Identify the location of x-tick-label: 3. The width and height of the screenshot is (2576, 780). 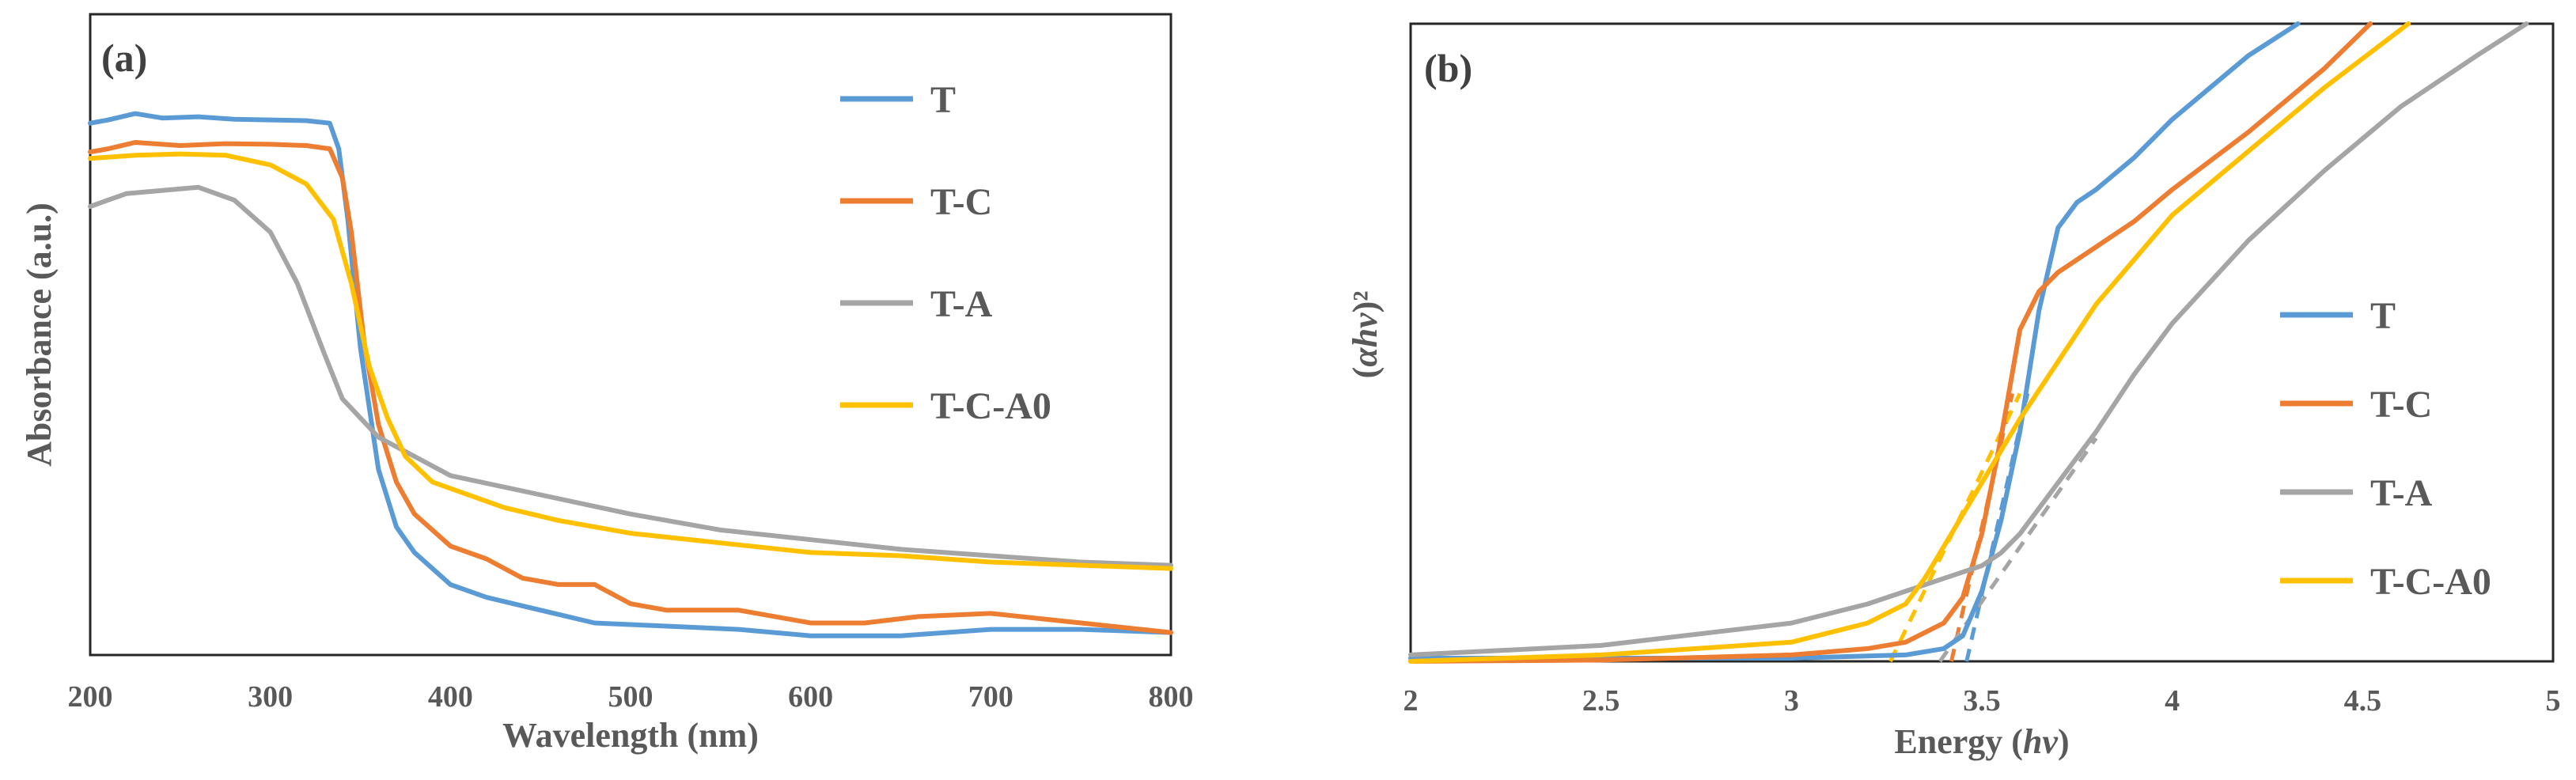
(1791, 701).